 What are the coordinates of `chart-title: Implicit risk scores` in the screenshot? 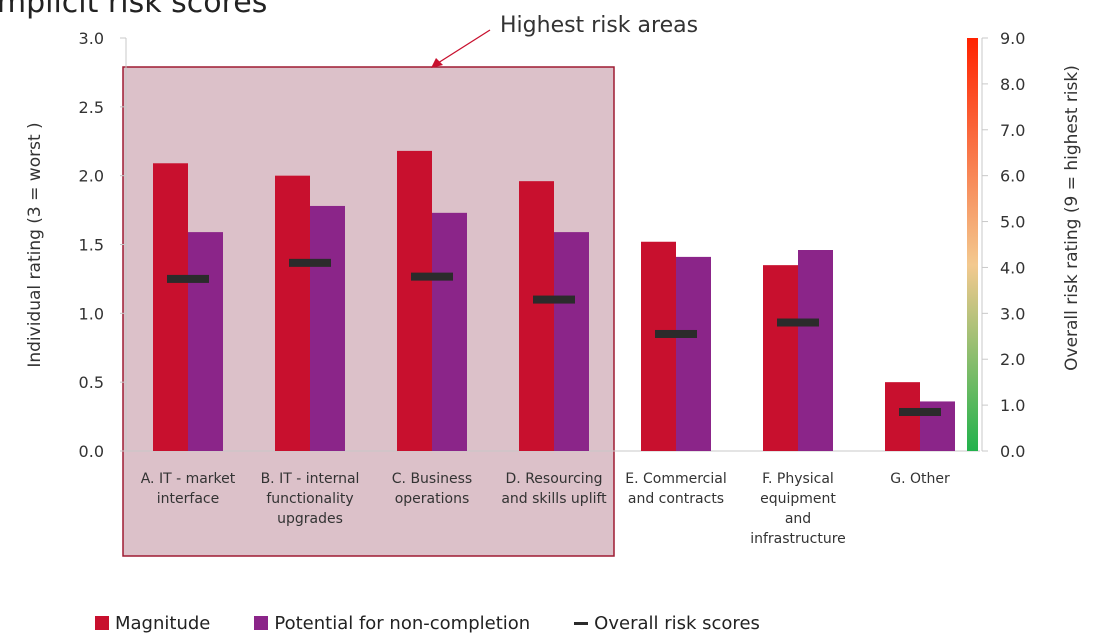 It's located at (133, 10).